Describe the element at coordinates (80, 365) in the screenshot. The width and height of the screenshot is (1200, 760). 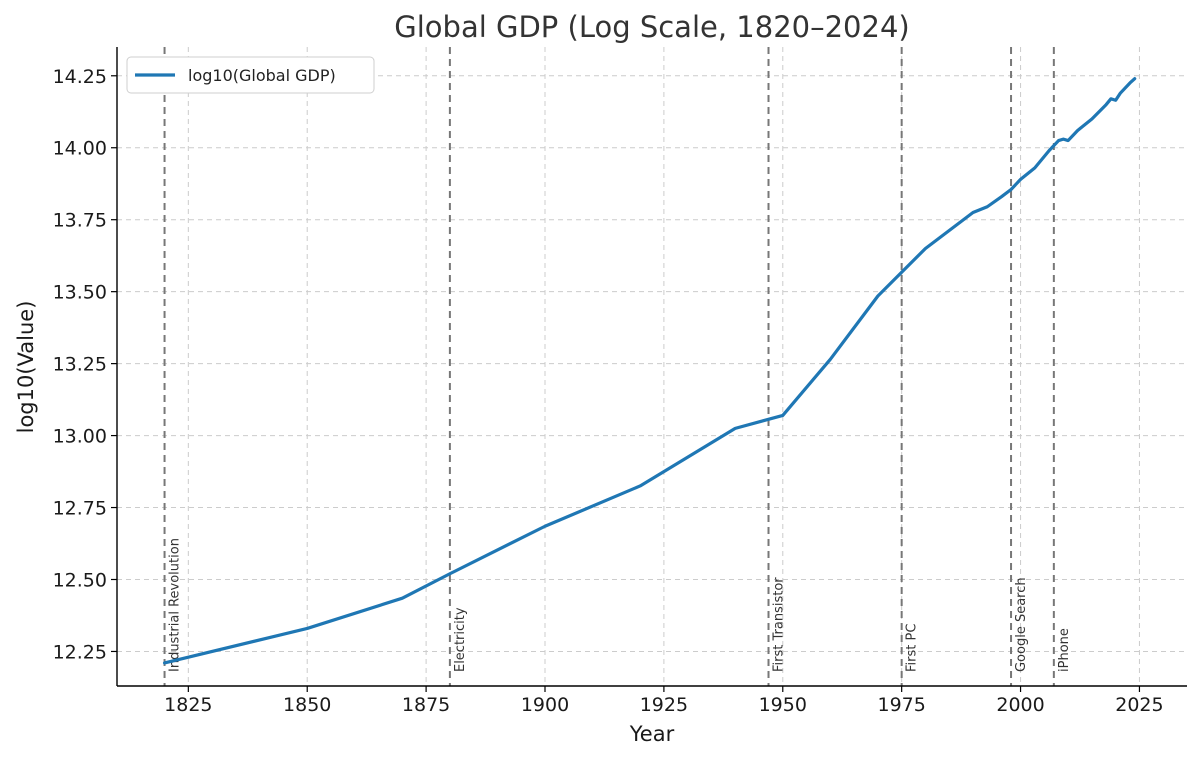
I see `y-tick-label: 13.25` at that location.